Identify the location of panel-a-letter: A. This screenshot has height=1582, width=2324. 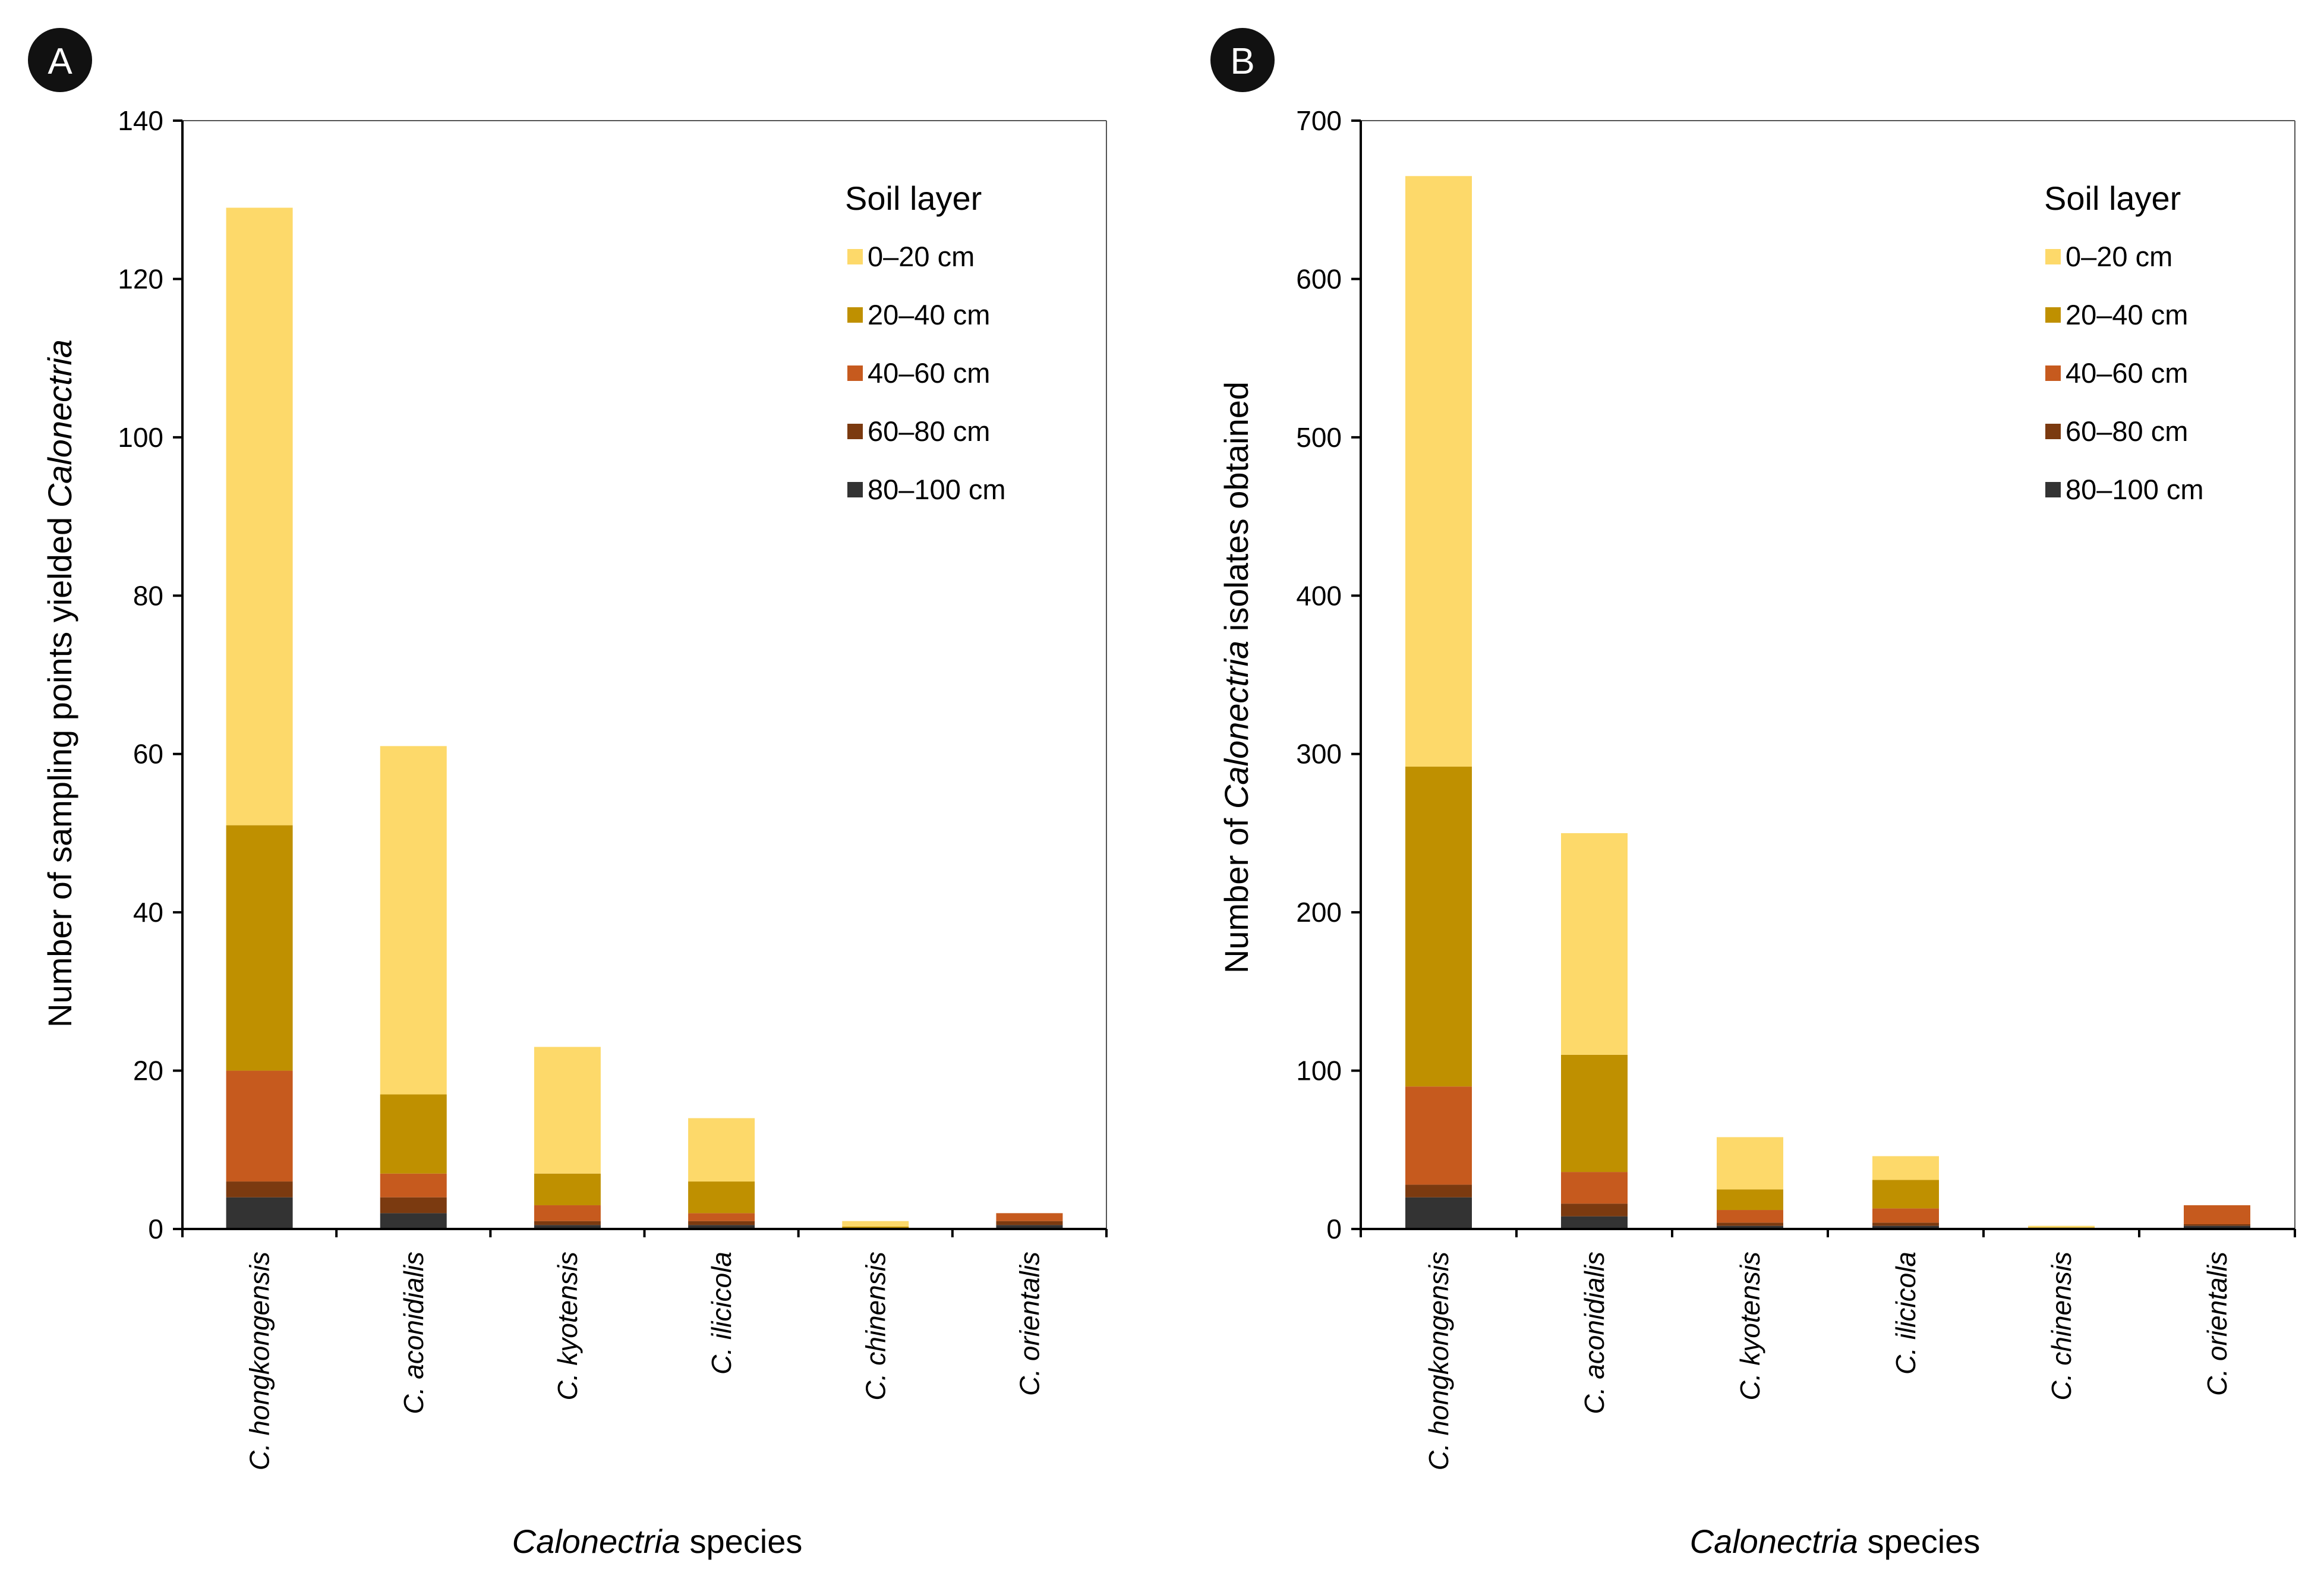
(60, 61).